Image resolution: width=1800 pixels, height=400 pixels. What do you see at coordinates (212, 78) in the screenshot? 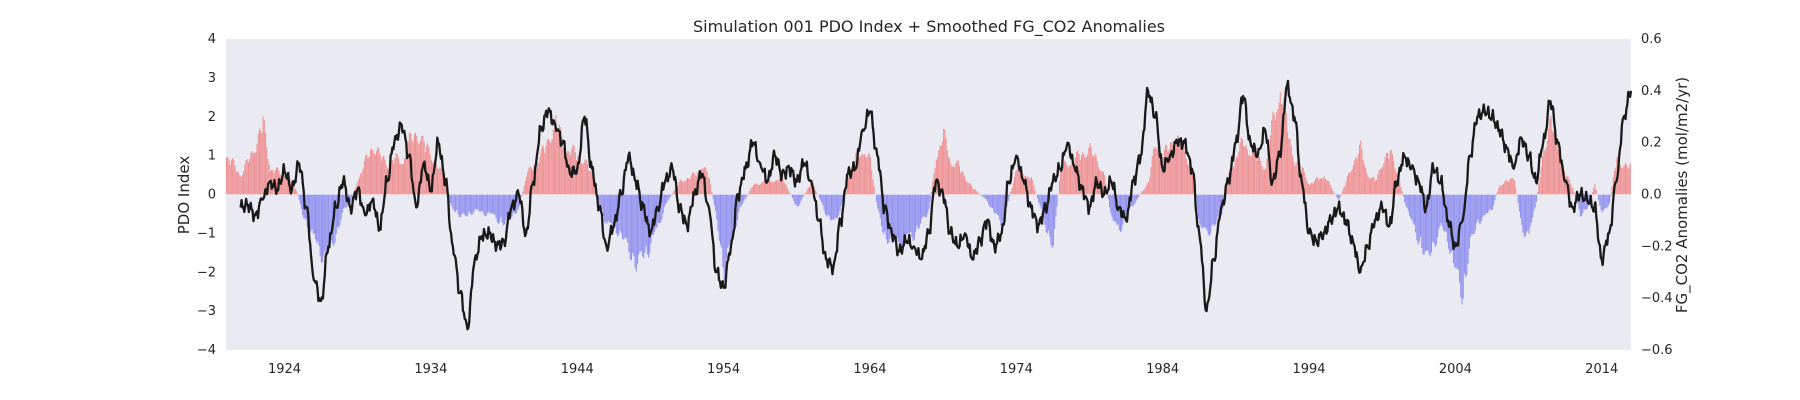
I see `left-tick-label: 3` at bounding box center [212, 78].